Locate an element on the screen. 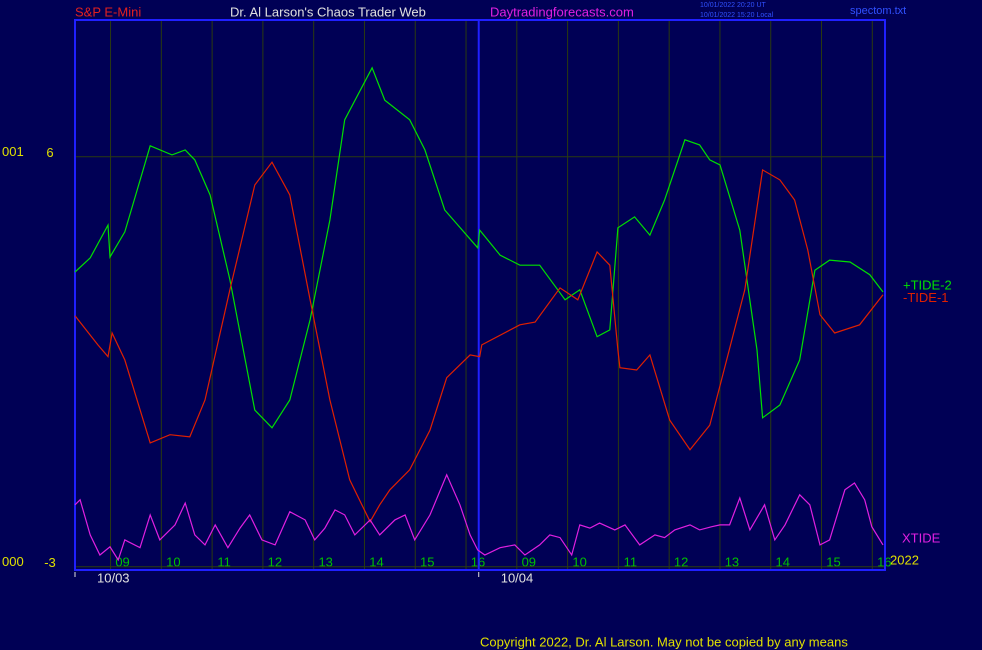 The height and width of the screenshot is (650, 982). date-label: 10/03 is located at coordinates (113, 577).